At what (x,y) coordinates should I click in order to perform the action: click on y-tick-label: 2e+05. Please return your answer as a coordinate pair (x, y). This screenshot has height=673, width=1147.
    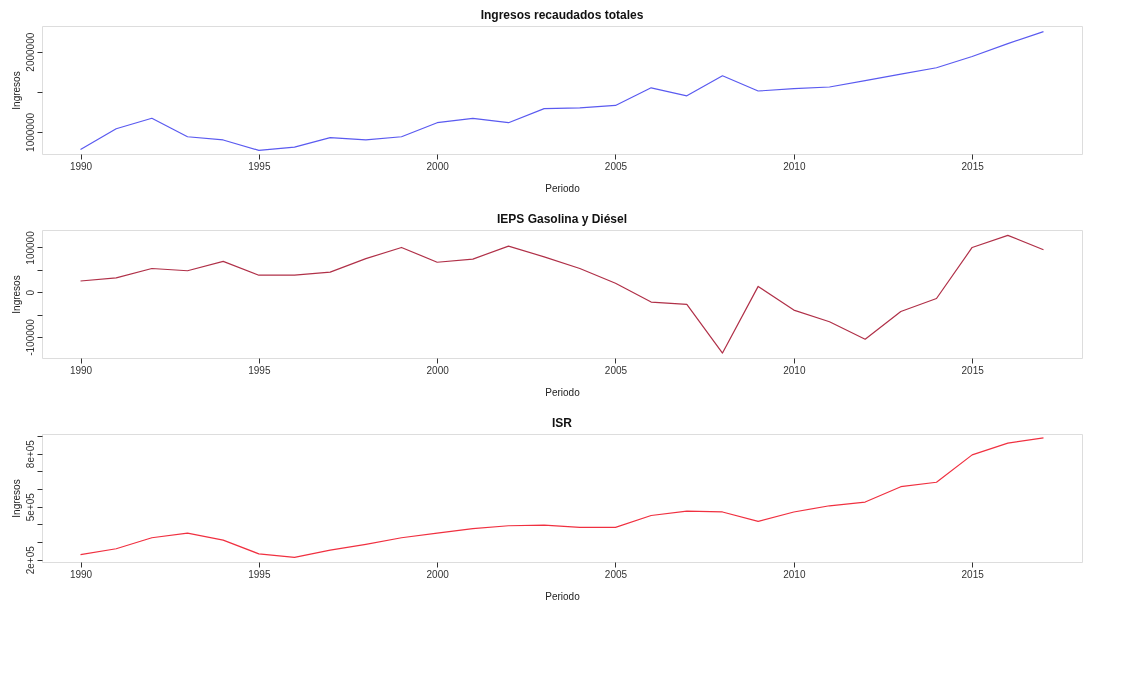
    Looking at the image, I should click on (30, 560).